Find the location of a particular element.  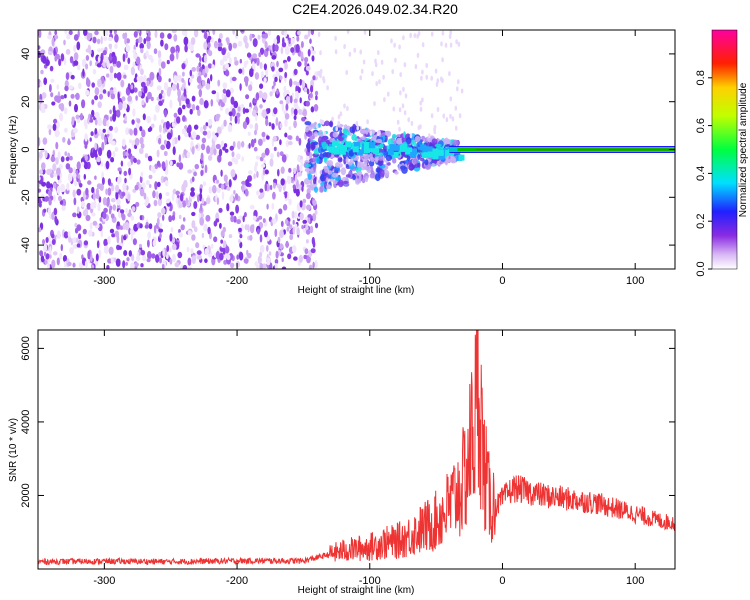

bottom-ytick-label: 2000 is located at coordinates (26, 495).